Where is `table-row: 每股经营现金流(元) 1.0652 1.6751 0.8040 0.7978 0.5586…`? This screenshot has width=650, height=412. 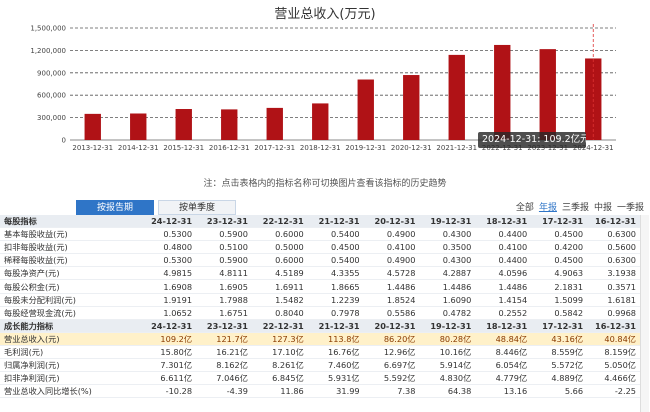
table-row: 每股经营现金流(元) 1.0652 1.6751 0.8040 0.7978 0.5586… is located at coordinates (320, 313).